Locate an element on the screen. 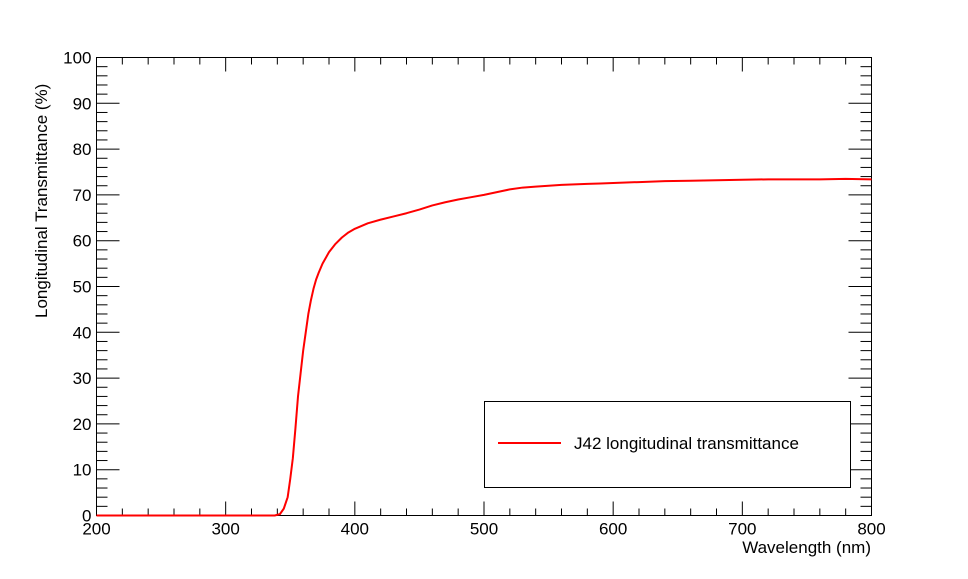  y-tick-label: 40 is located at coordinates (82, 332).